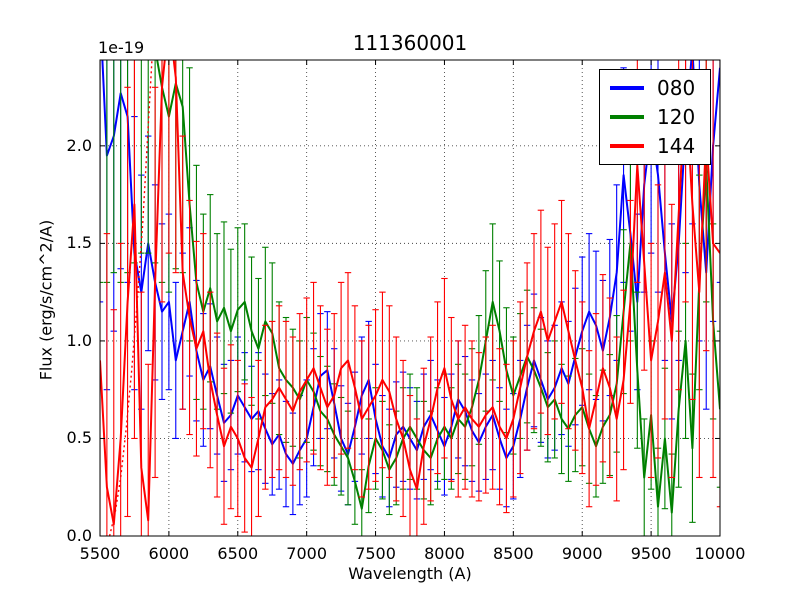 The width and height of the screenshot is (800, 600). Describe the element at coordinates (676, 146) in the screenshot. I see `legend-label-144: 144` at that location.